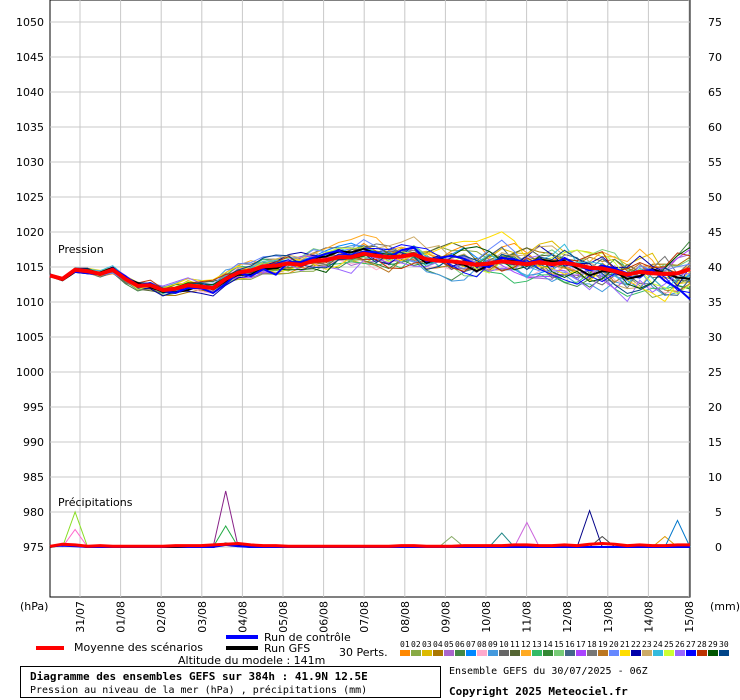 This screenshot has width=740, height=700. What do you see at coordinates (581, 644) in the screenshot?
I see `pert-legend-number: 17` at bounding box center [581, 644].